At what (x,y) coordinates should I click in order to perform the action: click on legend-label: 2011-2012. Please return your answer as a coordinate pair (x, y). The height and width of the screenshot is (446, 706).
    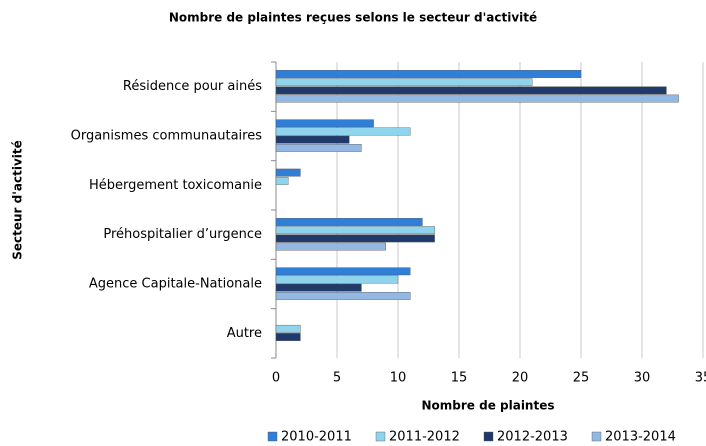
    Looking at the image, I should click on (424, 437).